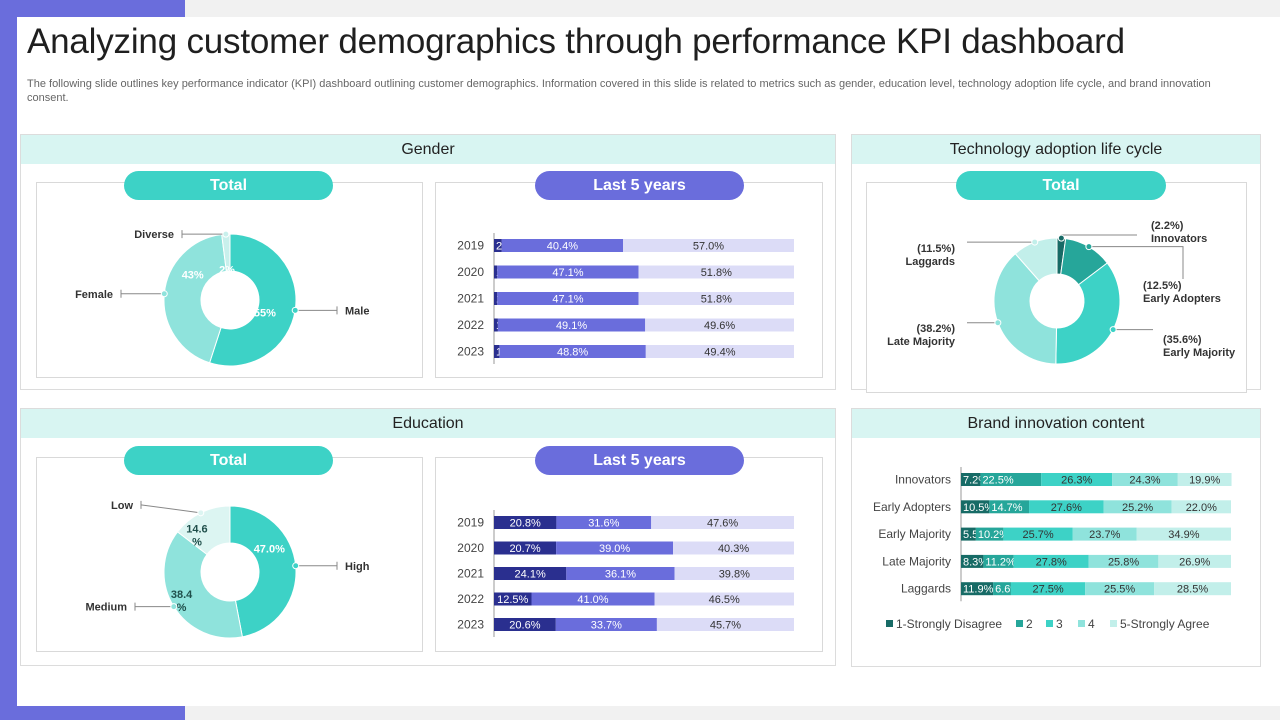 This screenshot has height=720, width=1280. Describe the element at coordinates (252, 300) in the screenshot. I see `donut-slice-male` at that location.